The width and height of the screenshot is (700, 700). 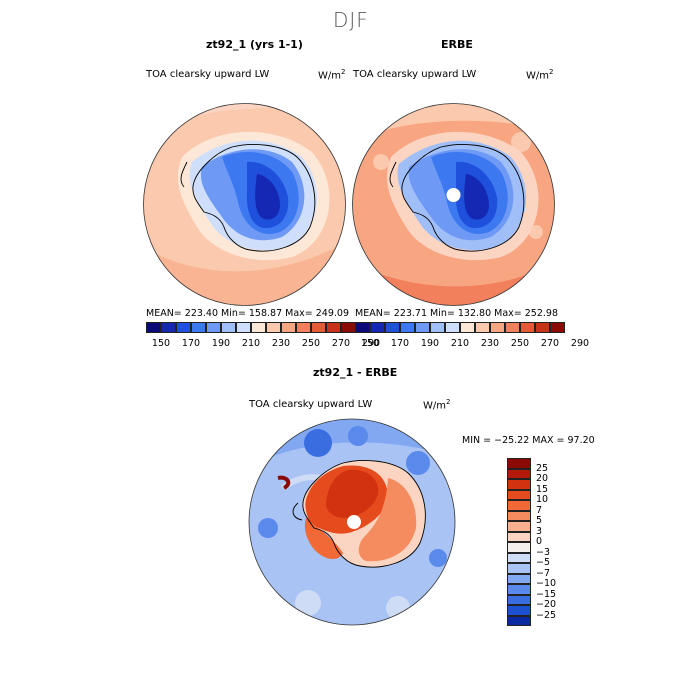 What do you see at coordinates (244, 204) in the screenshot?
I see `model-polar-map` at bounding box center [244, 204].